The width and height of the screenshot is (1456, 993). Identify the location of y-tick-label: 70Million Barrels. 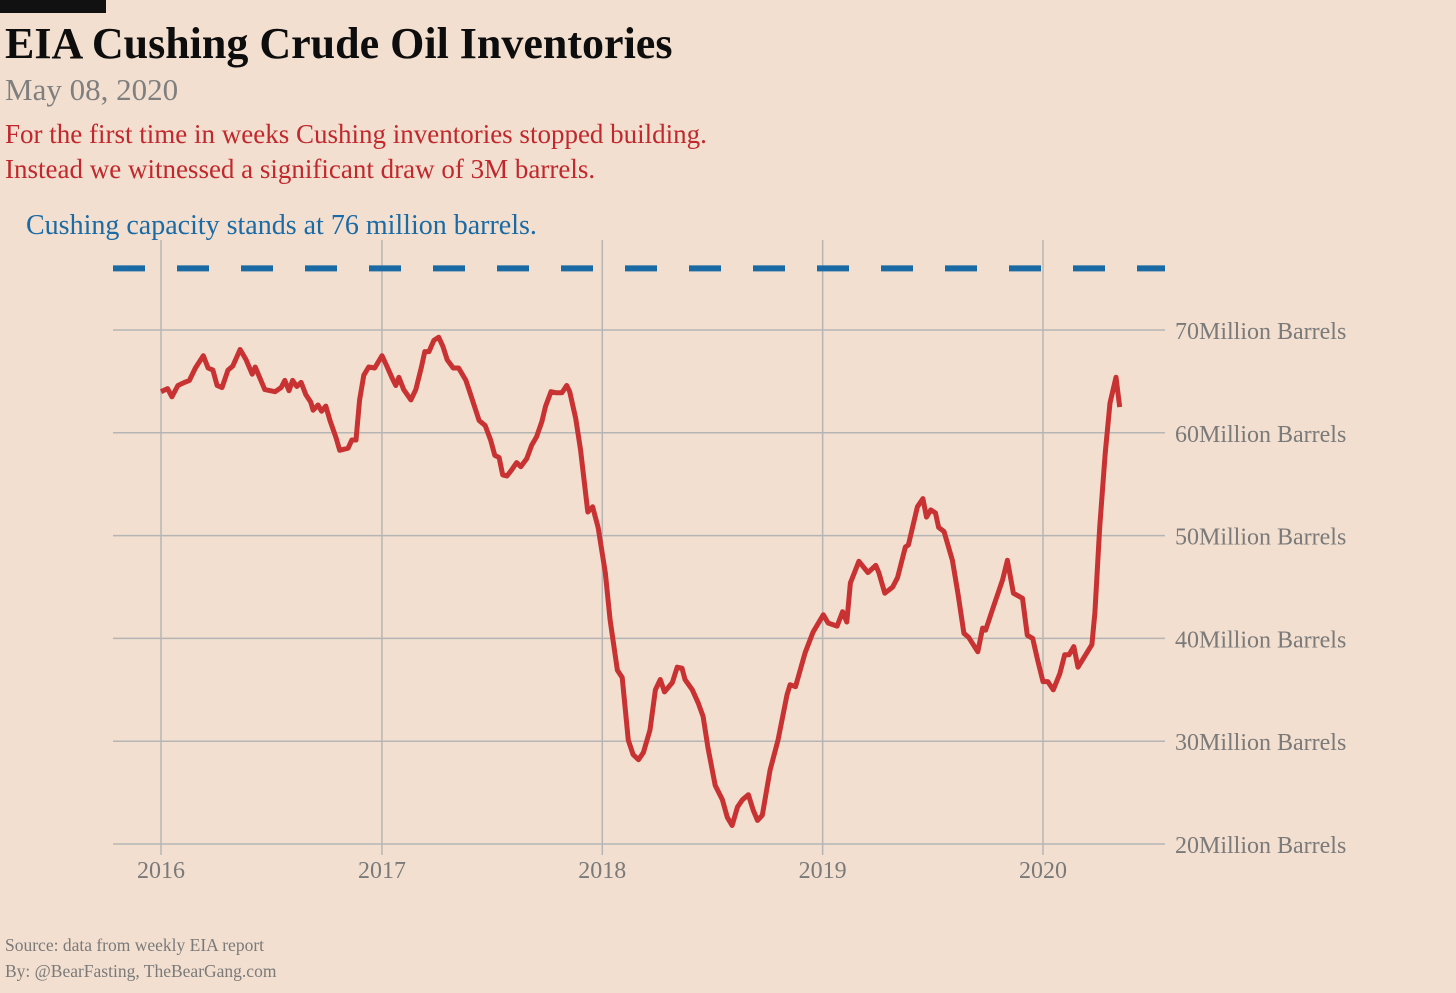
(1260, 332).